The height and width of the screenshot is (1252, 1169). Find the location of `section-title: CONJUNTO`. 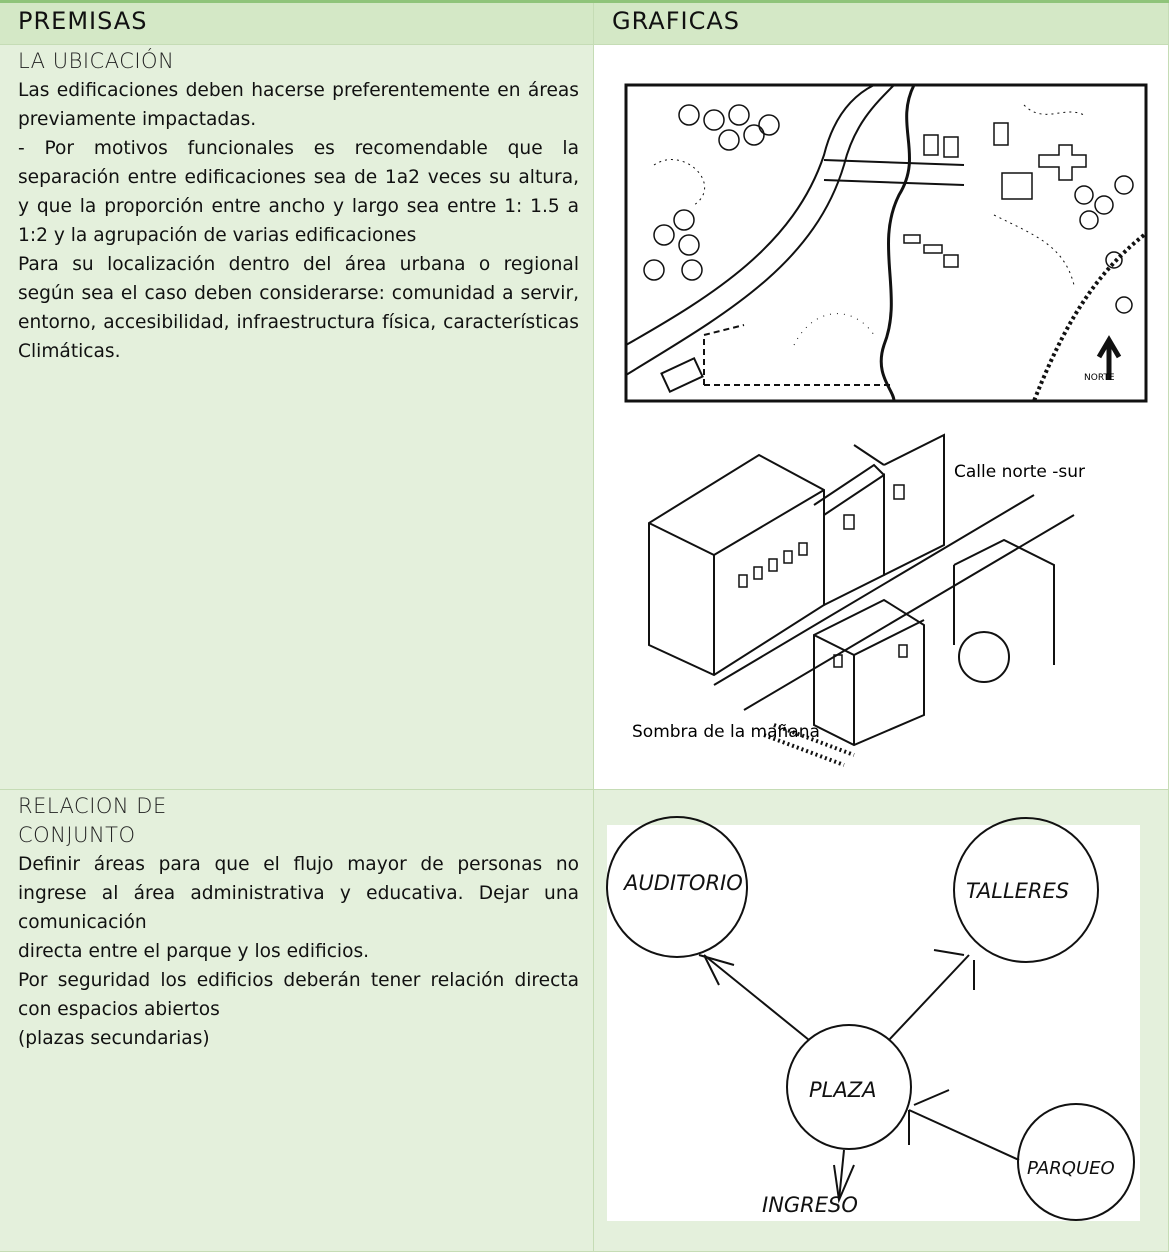

section-title: CONJUNTO is located at coordinates (77, 835).